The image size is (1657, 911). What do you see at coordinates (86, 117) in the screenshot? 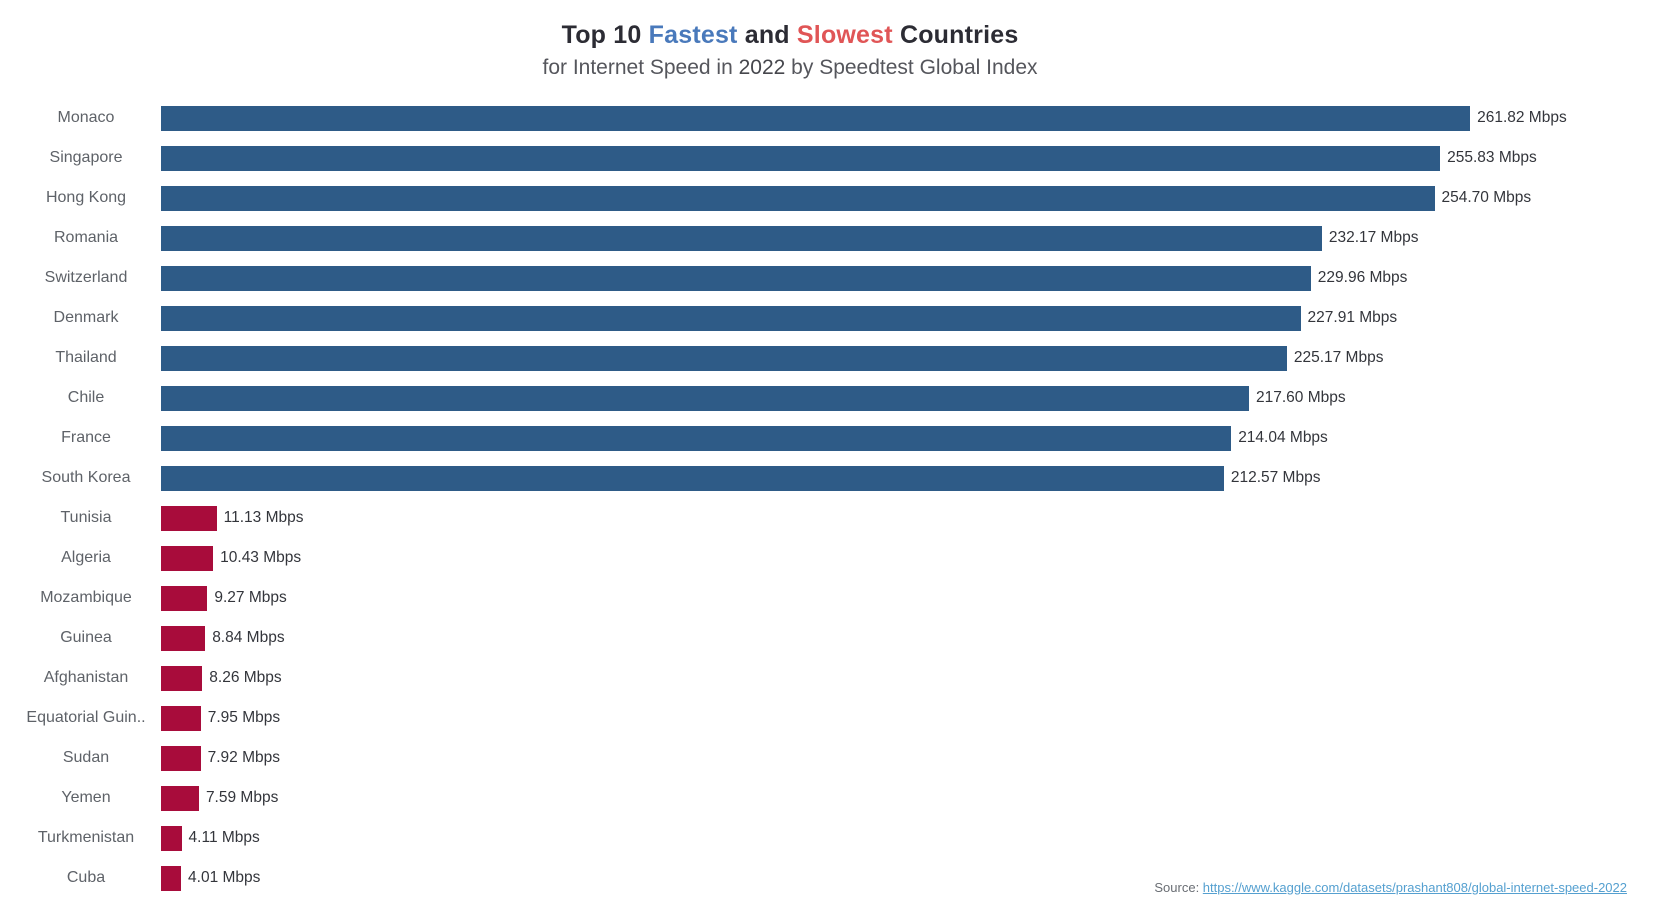
I see `country-label: Monaco` at bounding box center [86, 117].